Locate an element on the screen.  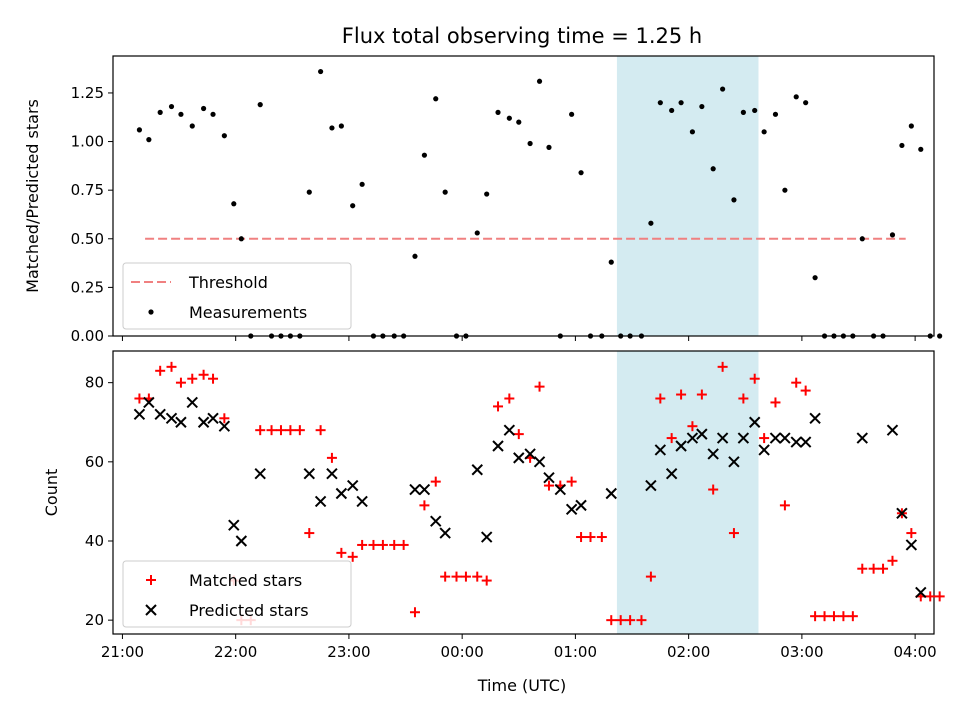
y-tick-label: 0.00 is located at coordinates (87, 336).